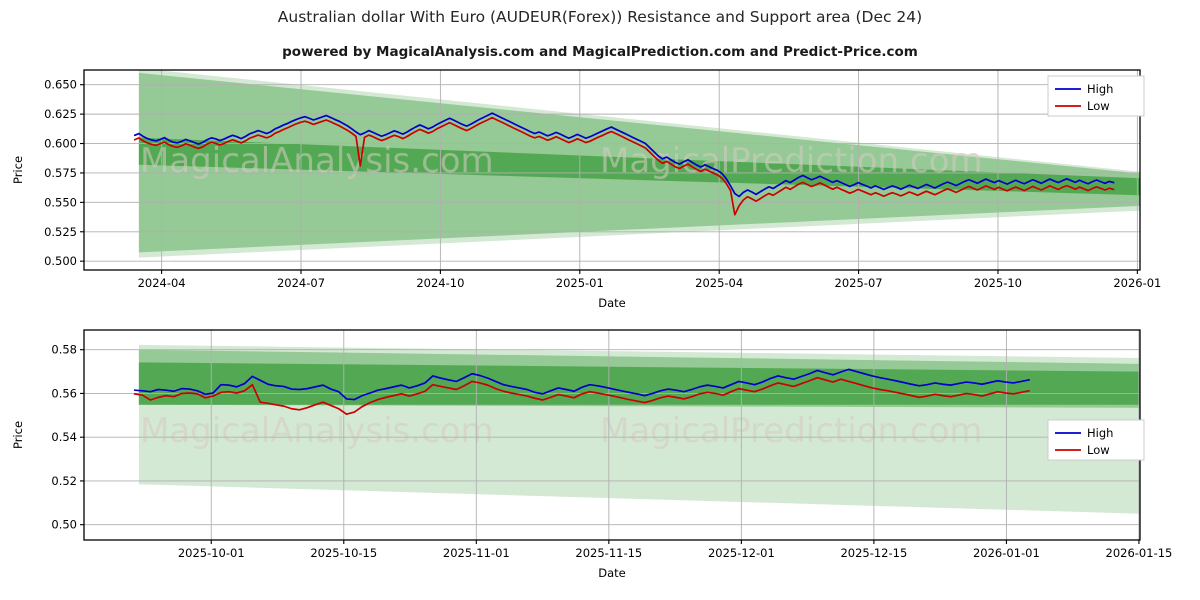  What do you see at coordinates (60, 261) in the screenshot?
I see `ytick-label: 0.500` at bounding box center [60, 261].